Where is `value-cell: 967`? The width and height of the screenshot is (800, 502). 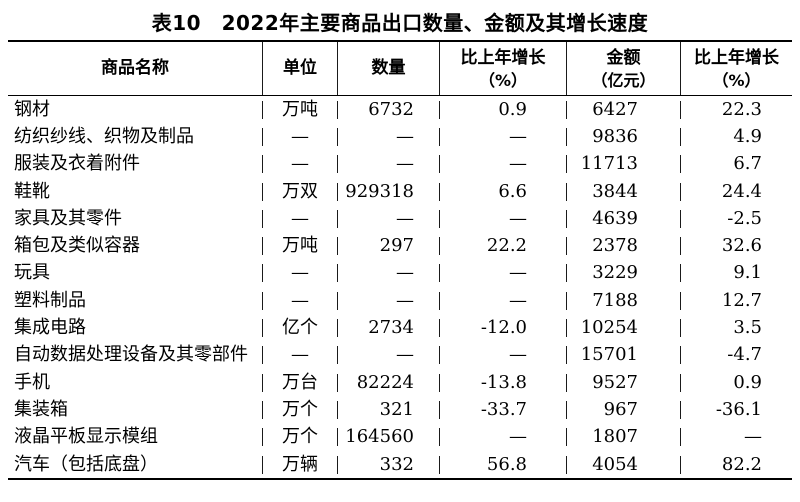
value-cell: 967 is located at coordinates (624, 409).